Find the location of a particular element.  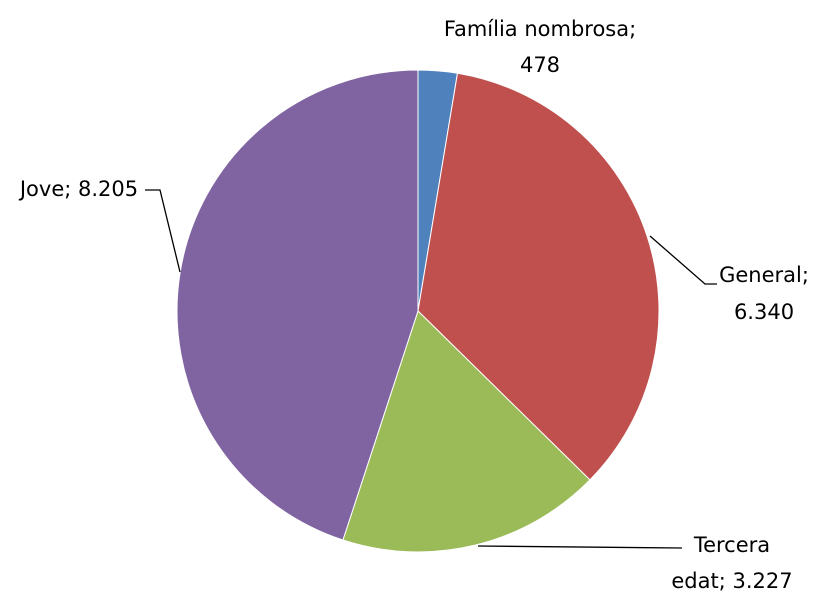

leader-line-general is located at coordinates (683, 260).